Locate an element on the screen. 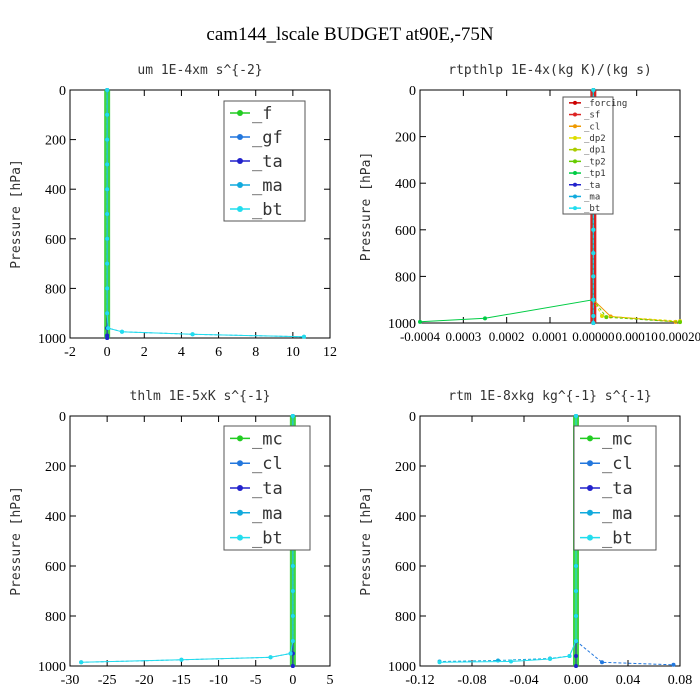 This screenshot has height=700, width=700. x-tick-label: 10 is located at coordinates (293, 352).